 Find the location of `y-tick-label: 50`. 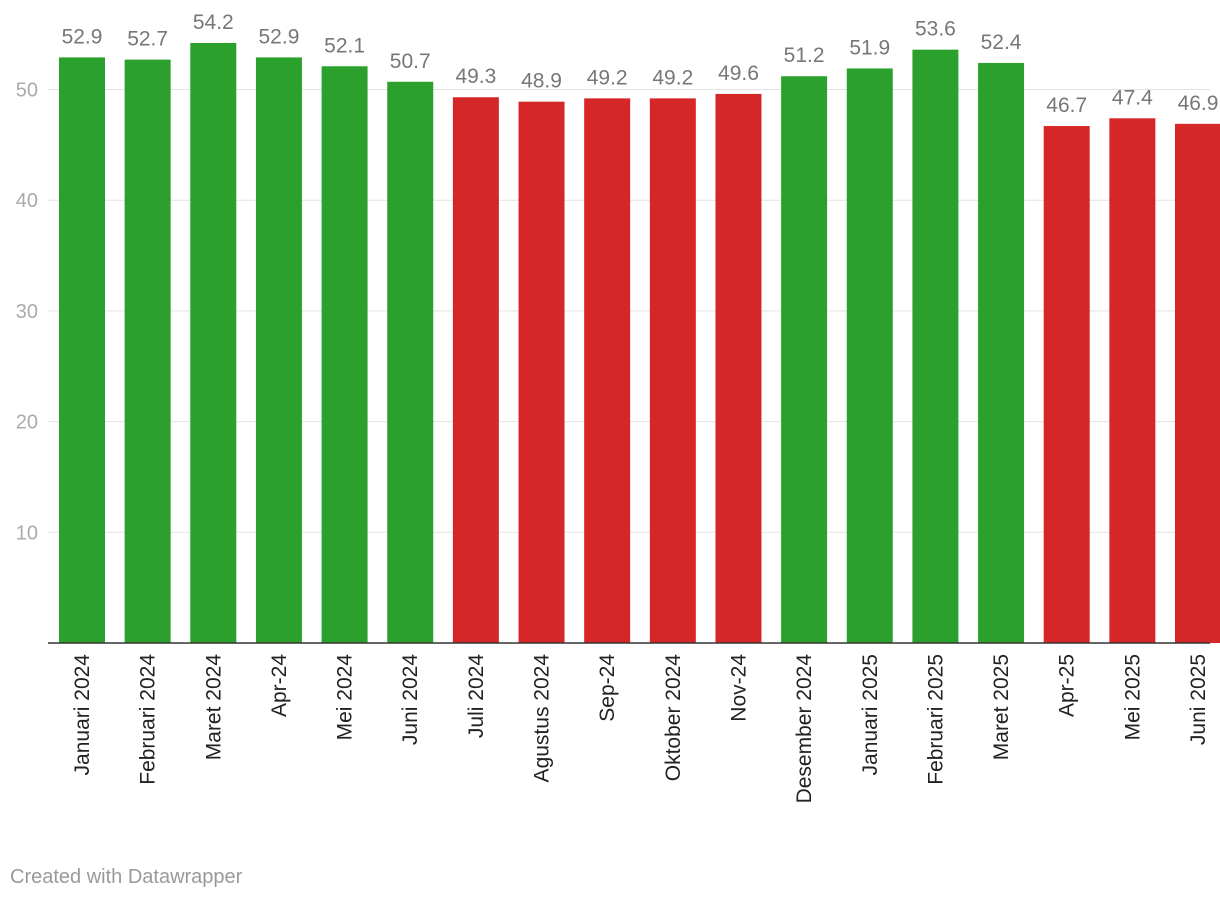

y-tick-label: 50 is located at coordinates (27, 91).